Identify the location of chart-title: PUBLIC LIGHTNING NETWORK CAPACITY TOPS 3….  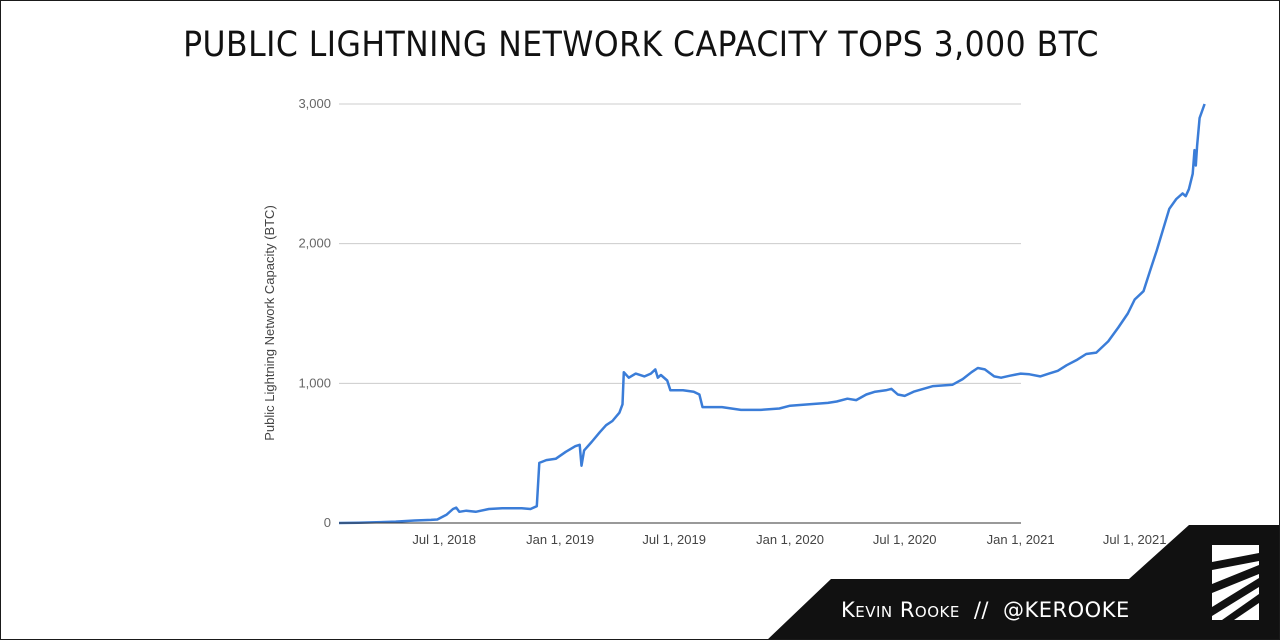
(641, 45).